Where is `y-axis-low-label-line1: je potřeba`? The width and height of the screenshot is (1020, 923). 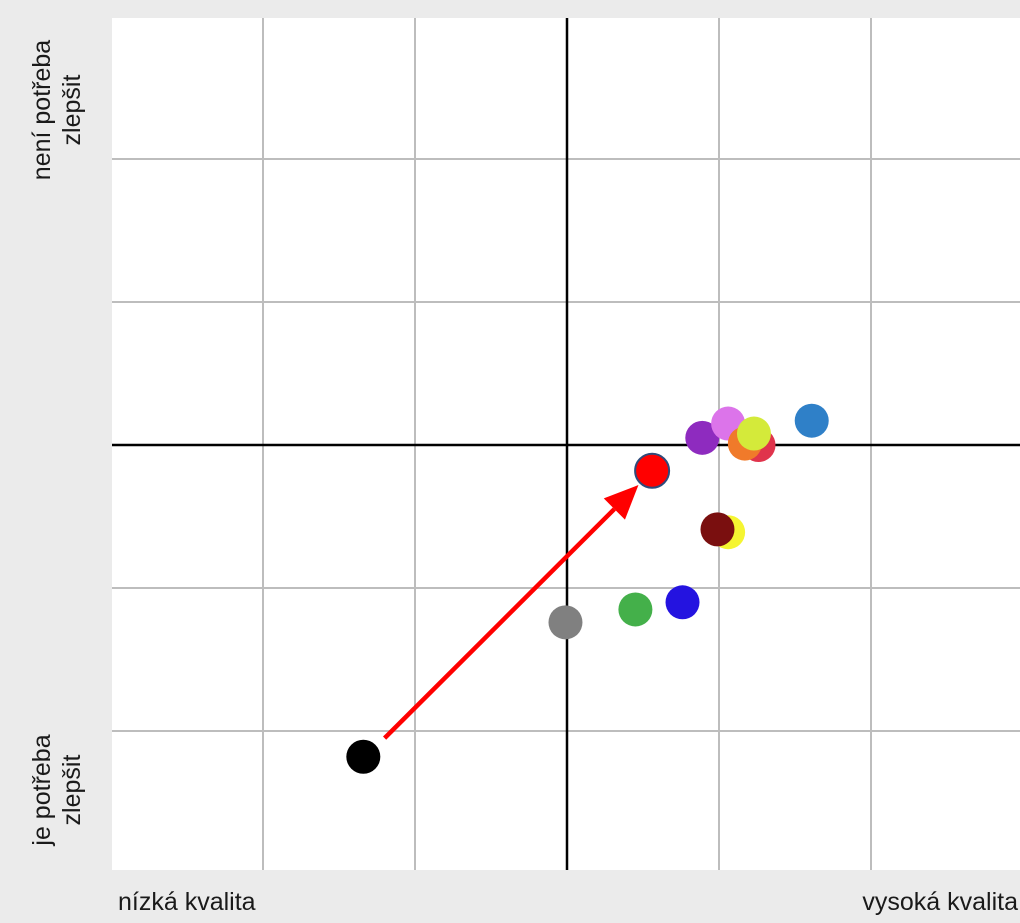 y-axis-low-label-line1: je potřeba is located at coordinates (42, 790).